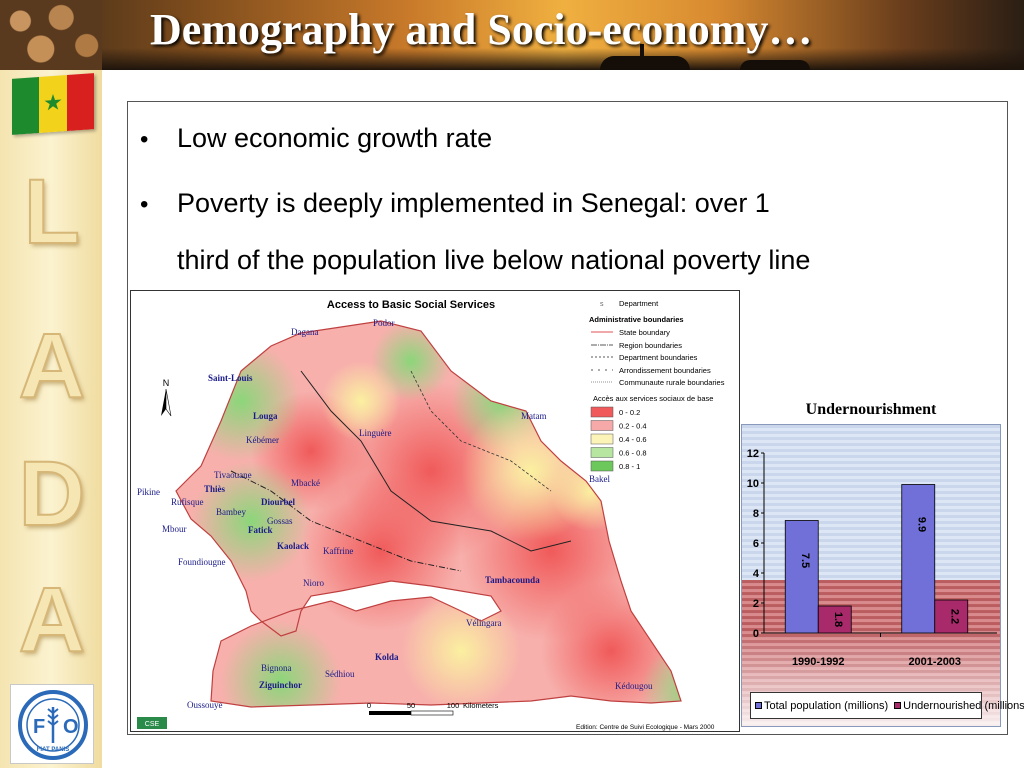  I want to click on place-label: Oussouye, so click(205, 705).